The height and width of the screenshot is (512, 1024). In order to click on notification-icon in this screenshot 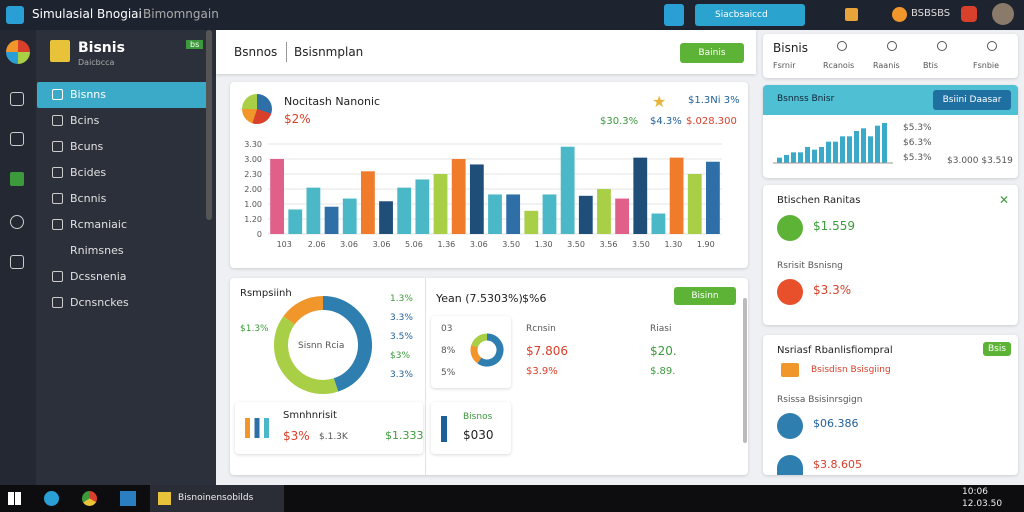, I will do `click(851, 14)`.